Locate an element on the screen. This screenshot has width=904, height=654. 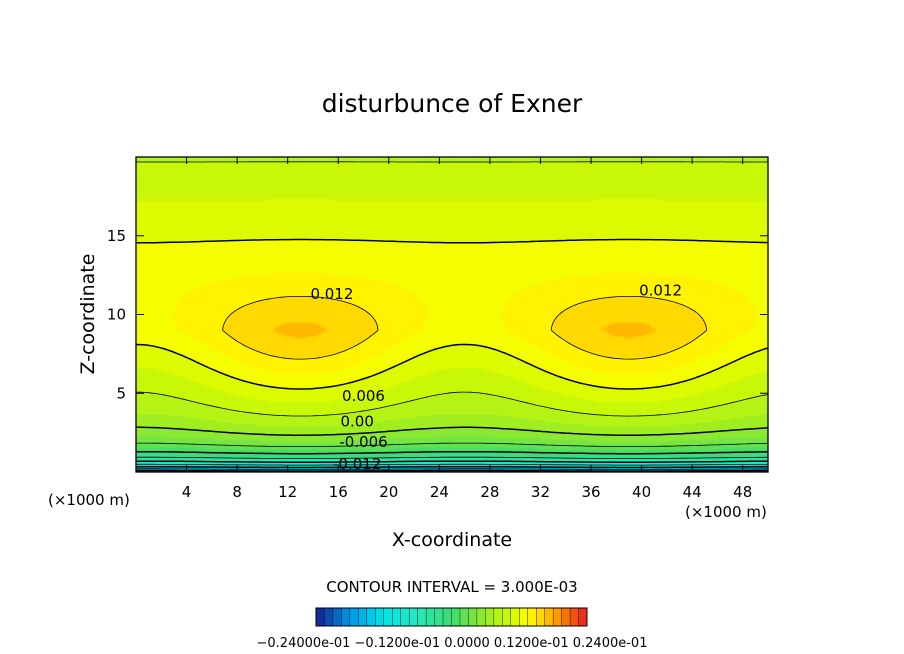
contour-label: 0.006 is located at coordinates (363, 396).